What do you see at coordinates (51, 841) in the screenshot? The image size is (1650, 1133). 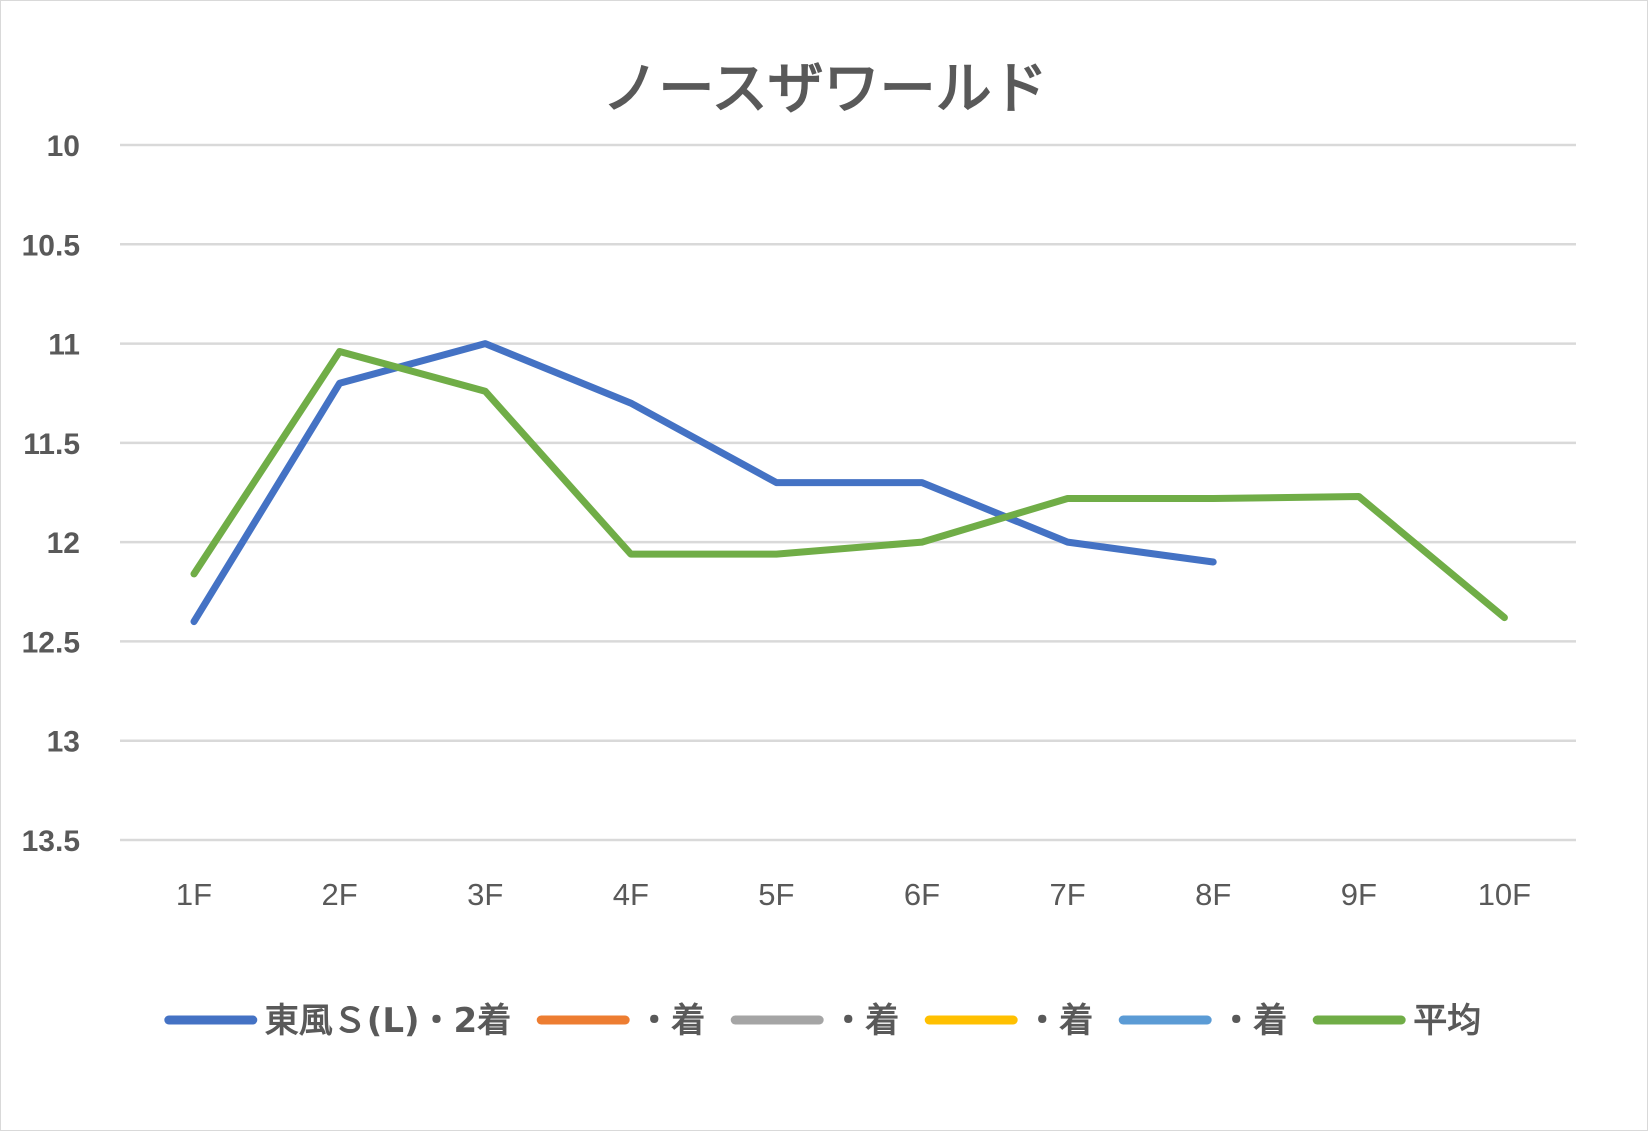 I see `y-tick-label: 13.5` at bounding box center [51, 841].